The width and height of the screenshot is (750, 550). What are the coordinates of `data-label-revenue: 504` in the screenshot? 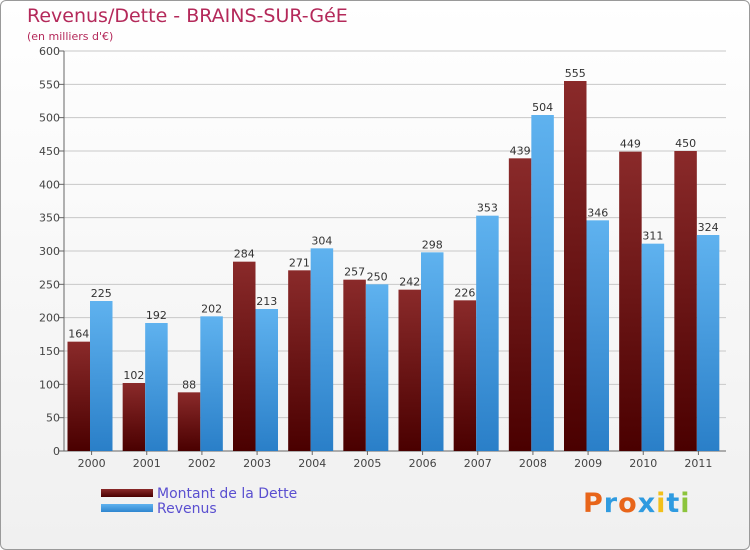 It's located at (542, 107).